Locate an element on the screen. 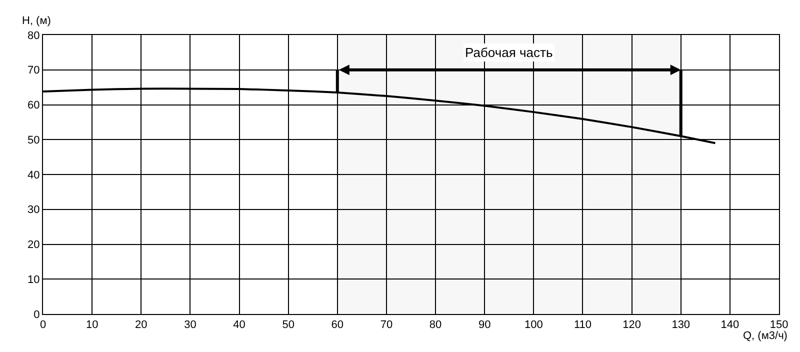 The image size is (800, 352). x-tick-label: 20 is located at coordinates (141, 325).